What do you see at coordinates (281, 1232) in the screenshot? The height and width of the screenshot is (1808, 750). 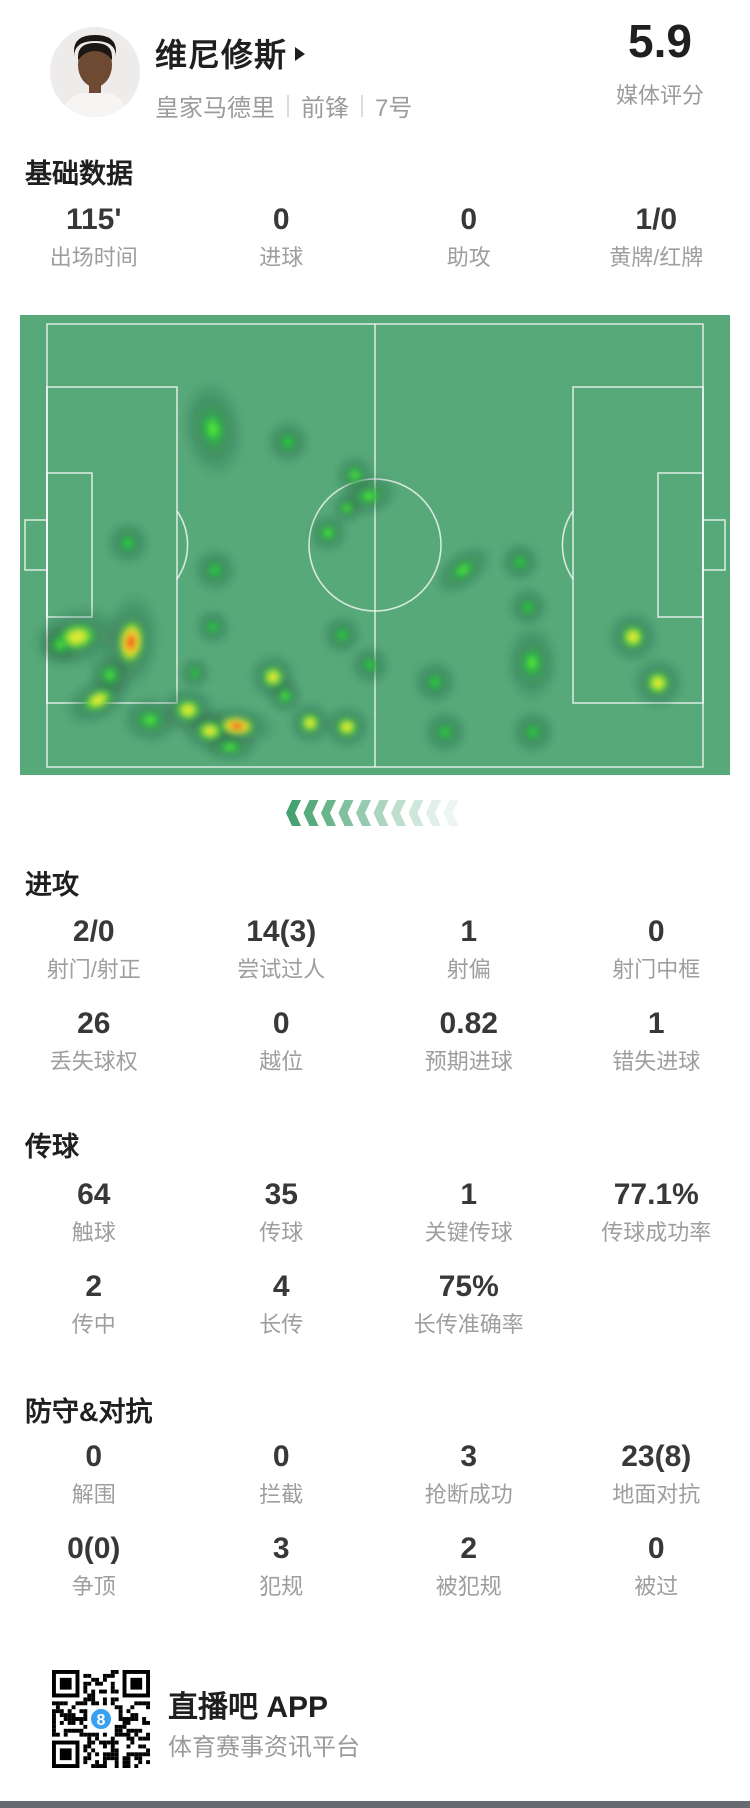 I see `stat-label: 传球` at bounding box center [281, 1232].